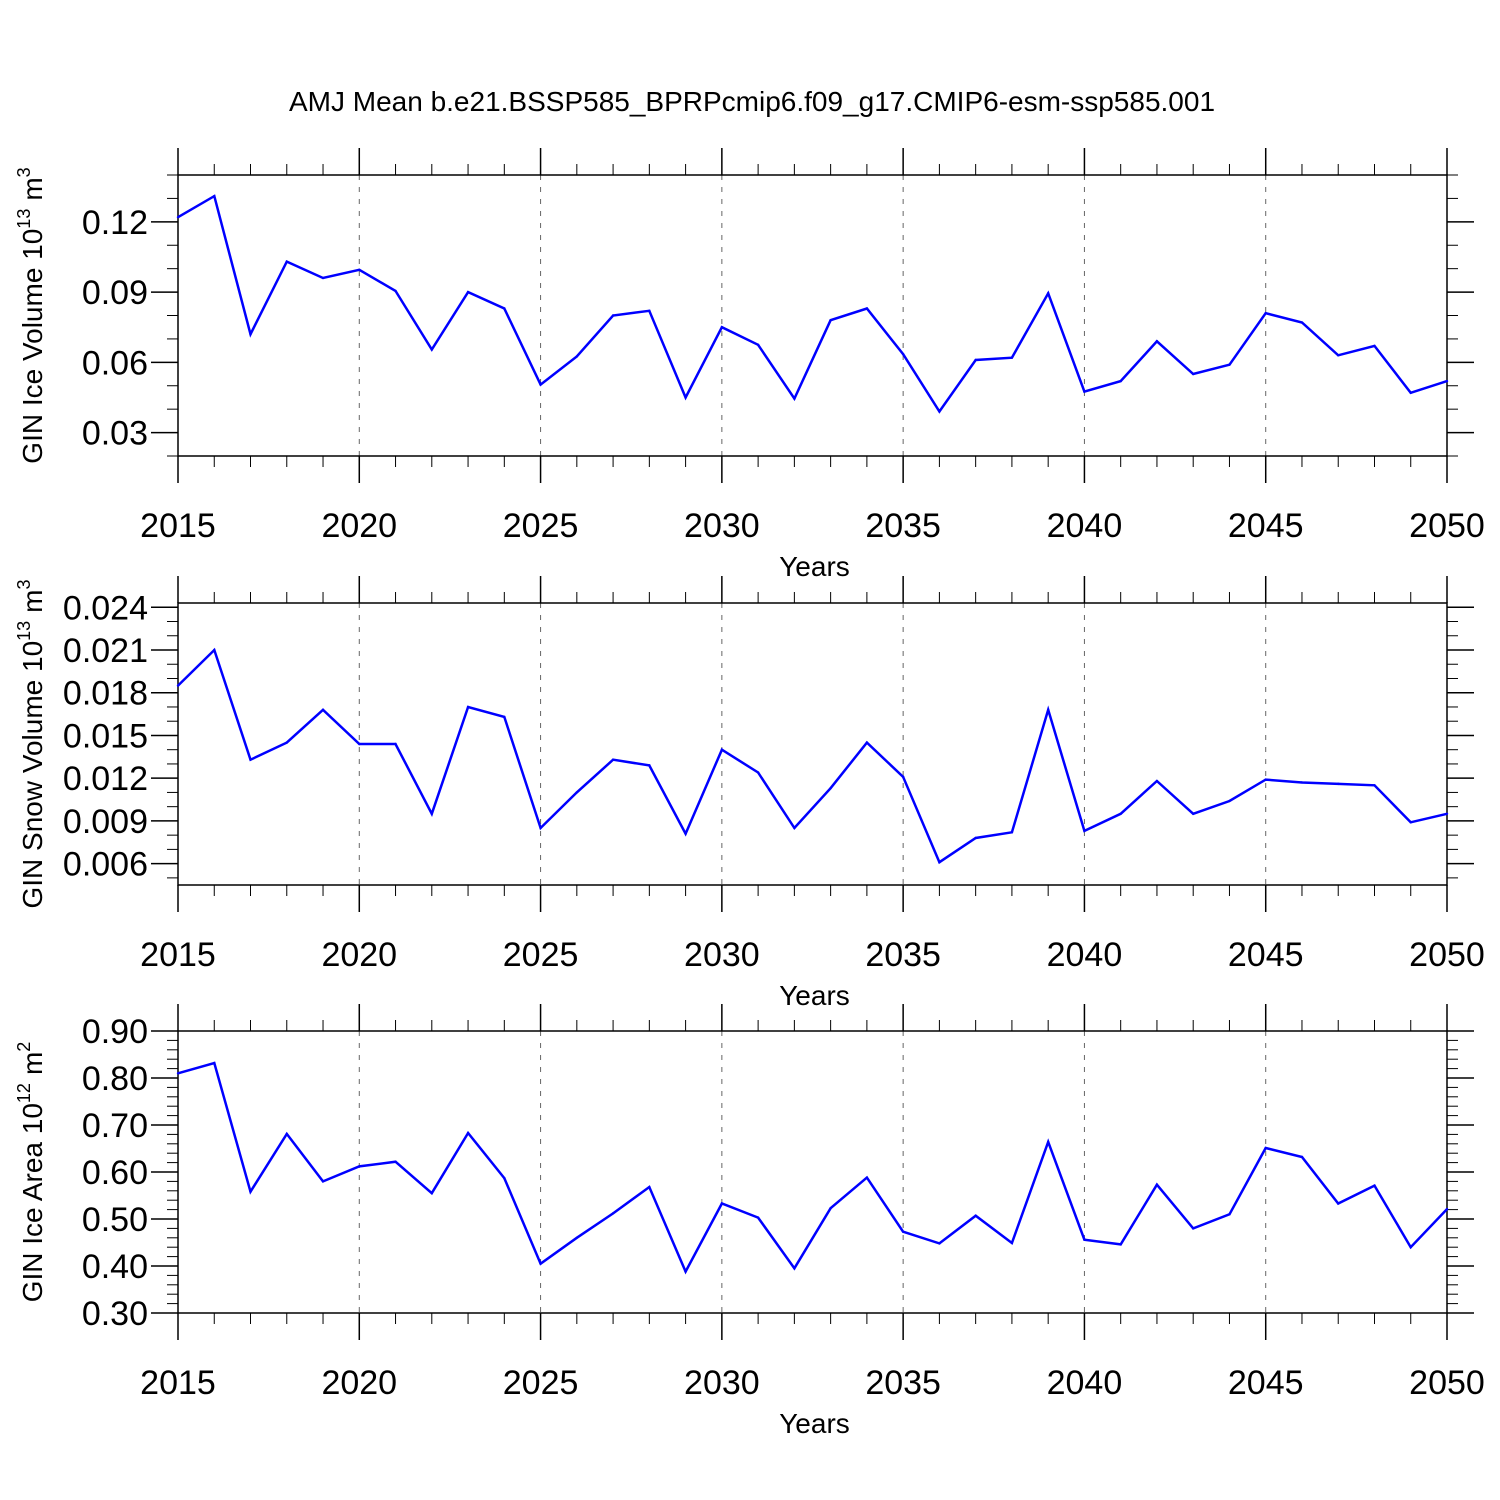 This screenshot has height=1500, width=1500. I want to click on y-tick-label: 0.50, so click(115, 1220).